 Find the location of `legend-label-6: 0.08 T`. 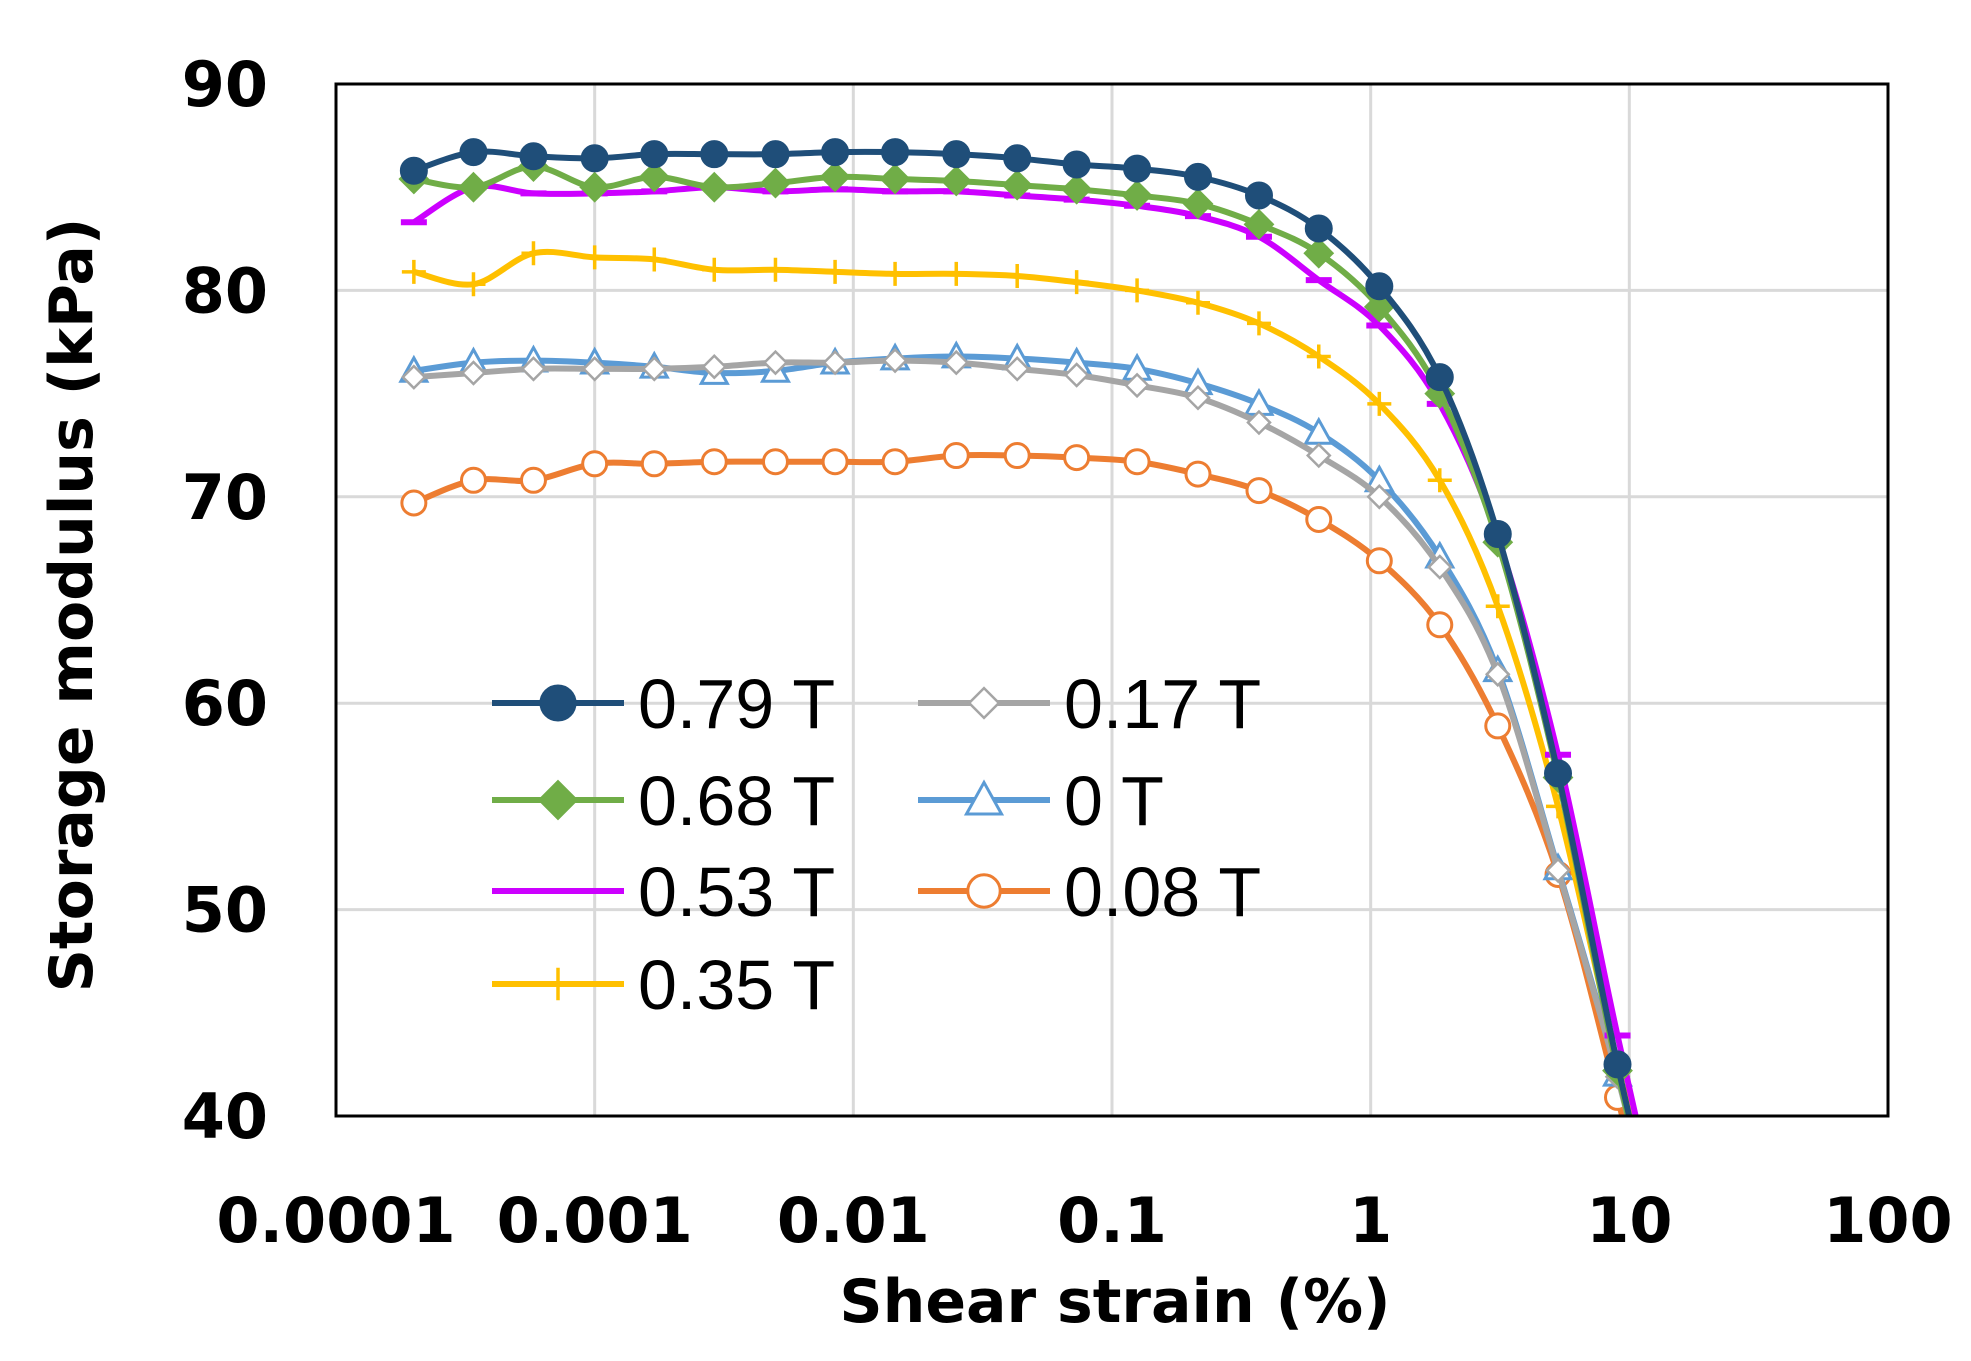

legend-label-6: 0.08 T is located at coordinates (1162, 892).